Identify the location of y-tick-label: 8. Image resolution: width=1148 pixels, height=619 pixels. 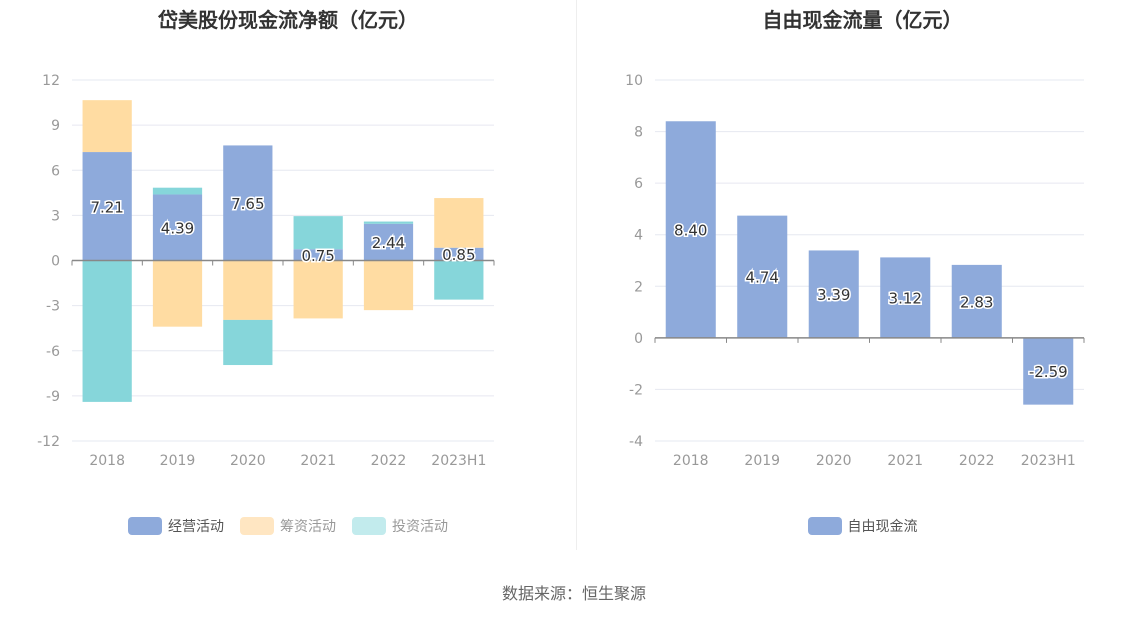
(638, 133).